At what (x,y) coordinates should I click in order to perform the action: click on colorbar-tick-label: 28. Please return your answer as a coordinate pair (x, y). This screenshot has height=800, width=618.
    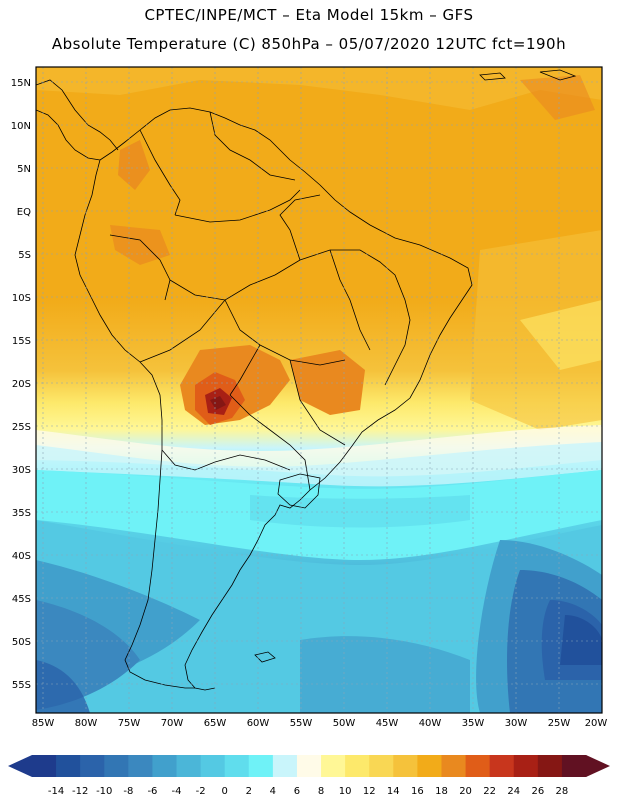
    Looking at the image, I should click on (562, 791).